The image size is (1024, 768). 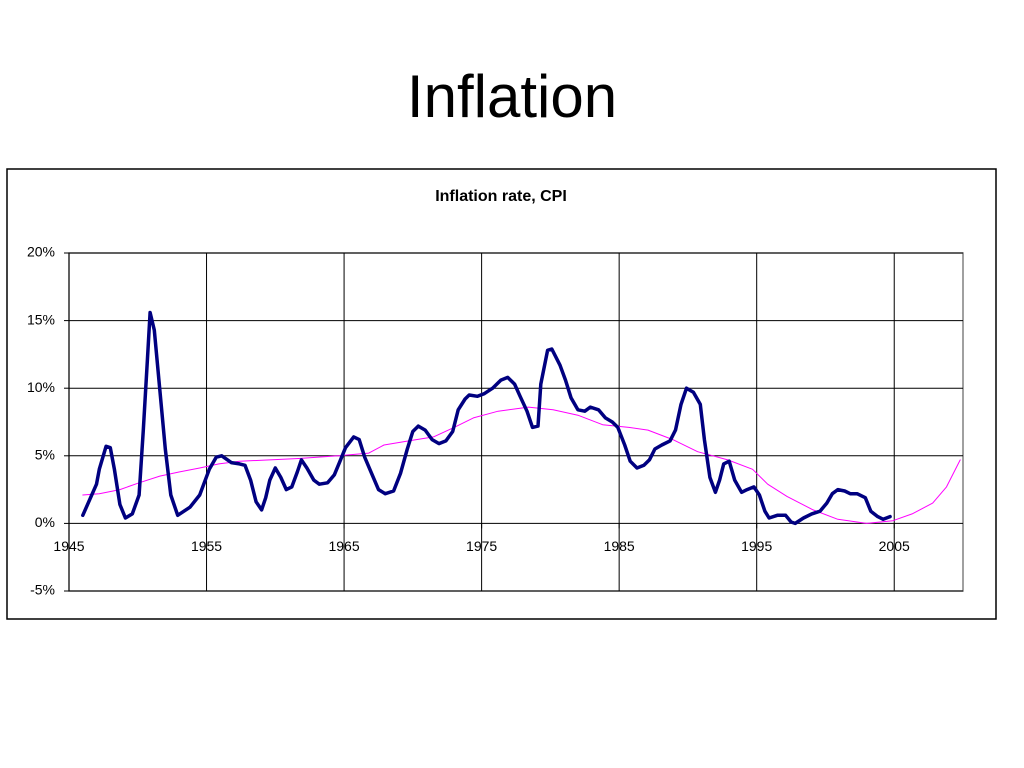 What do you see at coordinates (41, 252) in the screenshot?
I see `y-tick-label: 20%` at bounding box center [41, 252].